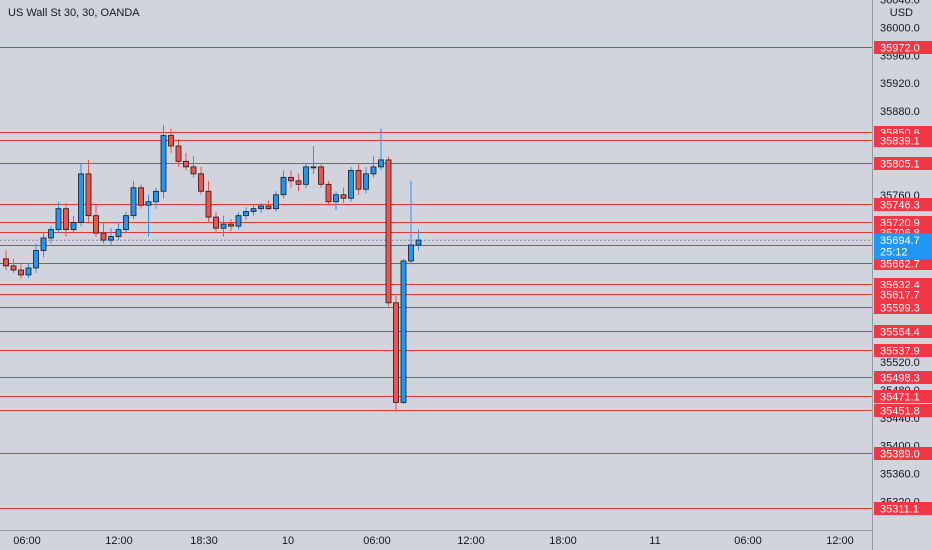 The image size is (932, 550). I want to click on level-label: 35537.9, so click(903, 351).